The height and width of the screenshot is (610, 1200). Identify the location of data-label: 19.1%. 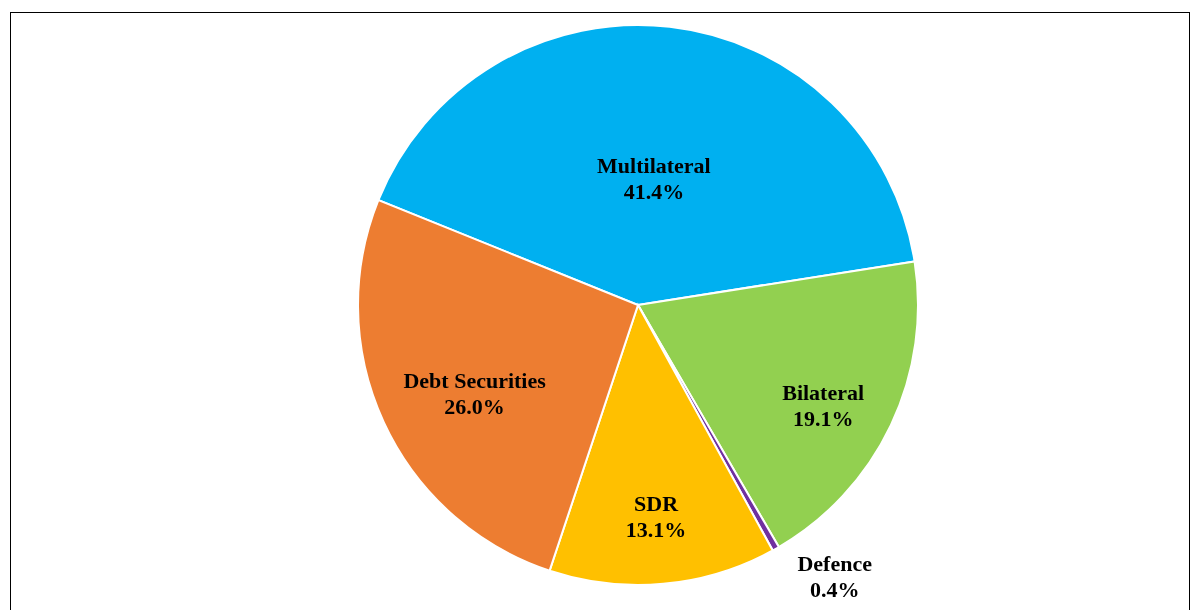
(823, 418).